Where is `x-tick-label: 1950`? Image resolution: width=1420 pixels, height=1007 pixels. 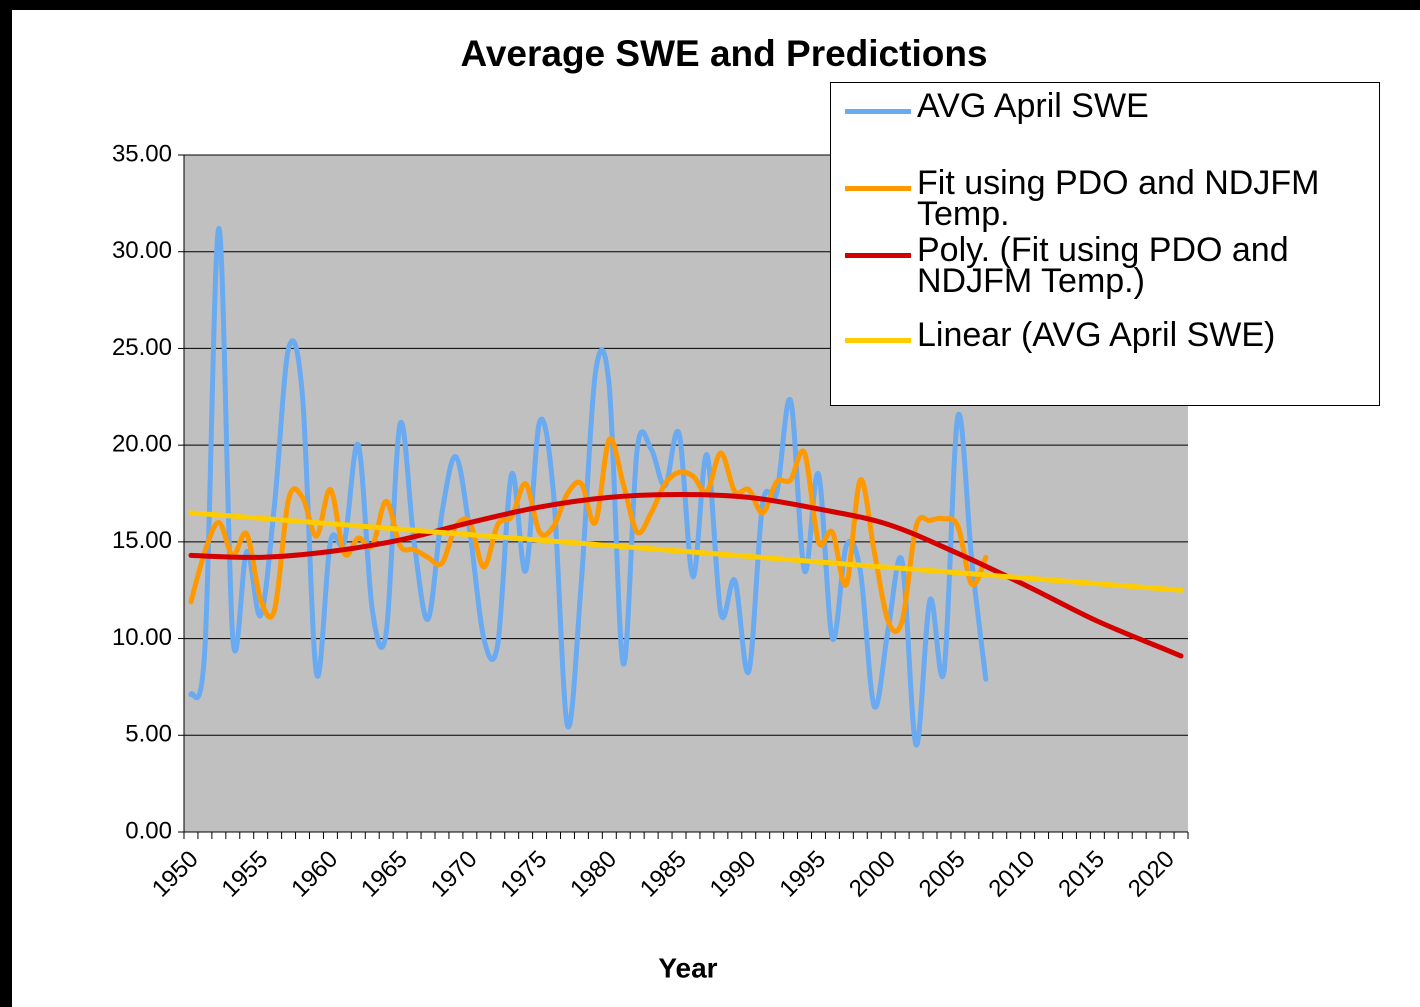 x-tick-label: 1950 is located at coordinates (175, 874).